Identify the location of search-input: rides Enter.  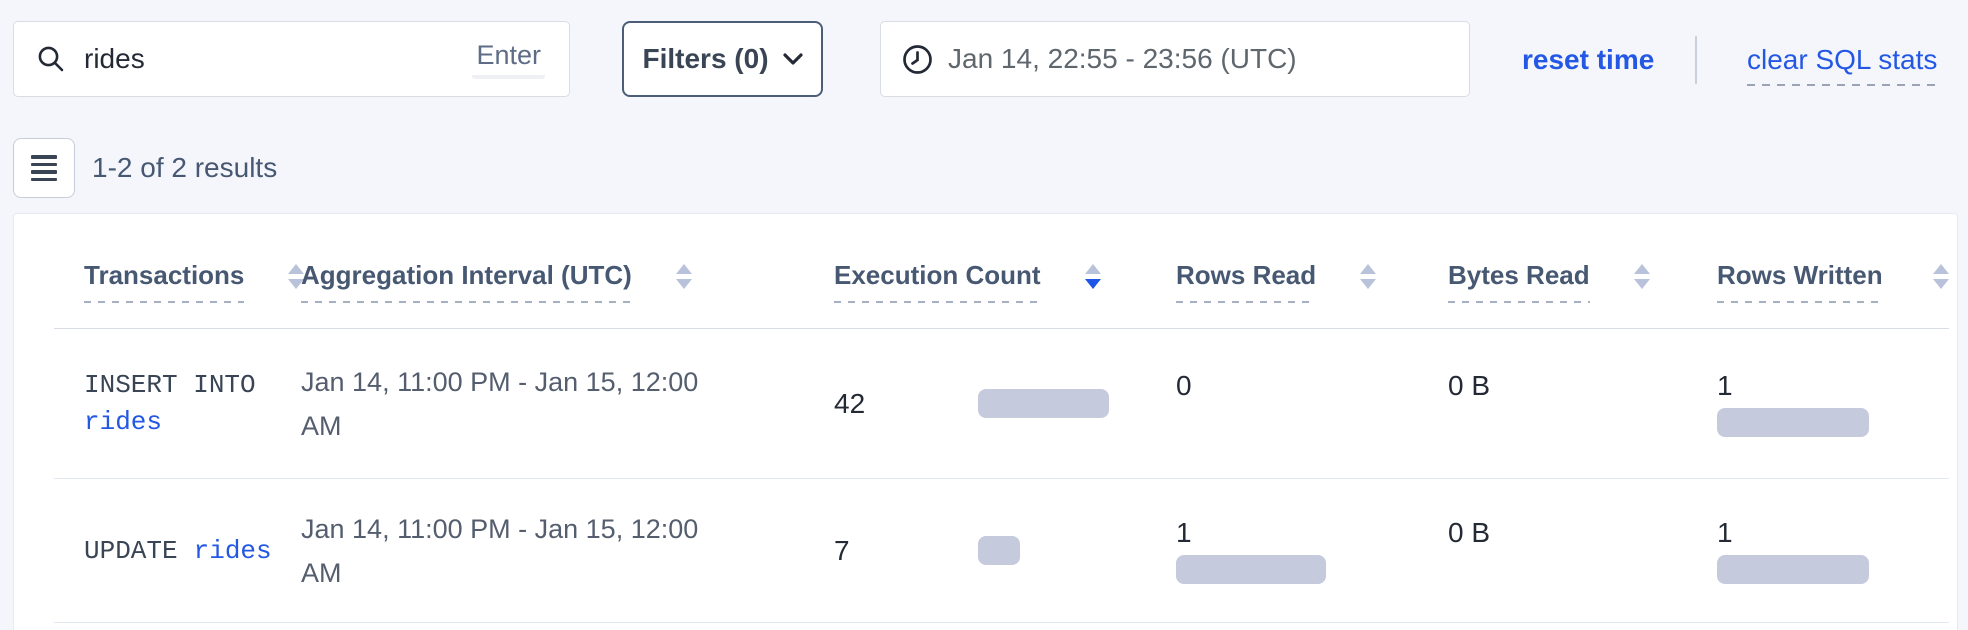
(291, 59).